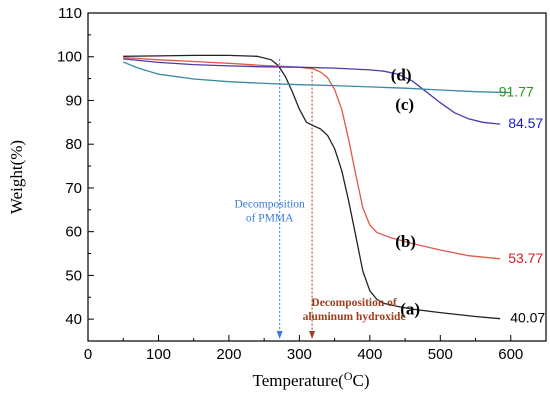 This screenshot has height=411, width=550. Describe the element at coordinates (73, 100) in the screenshot. I see `y-tick-label: 90` at that location.